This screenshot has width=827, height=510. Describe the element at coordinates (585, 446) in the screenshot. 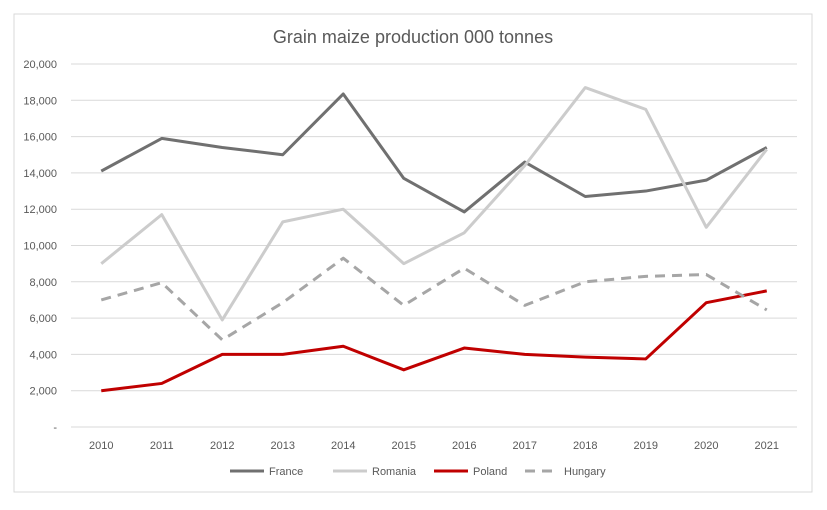

I see `x-tick-label: 2018` at that location.